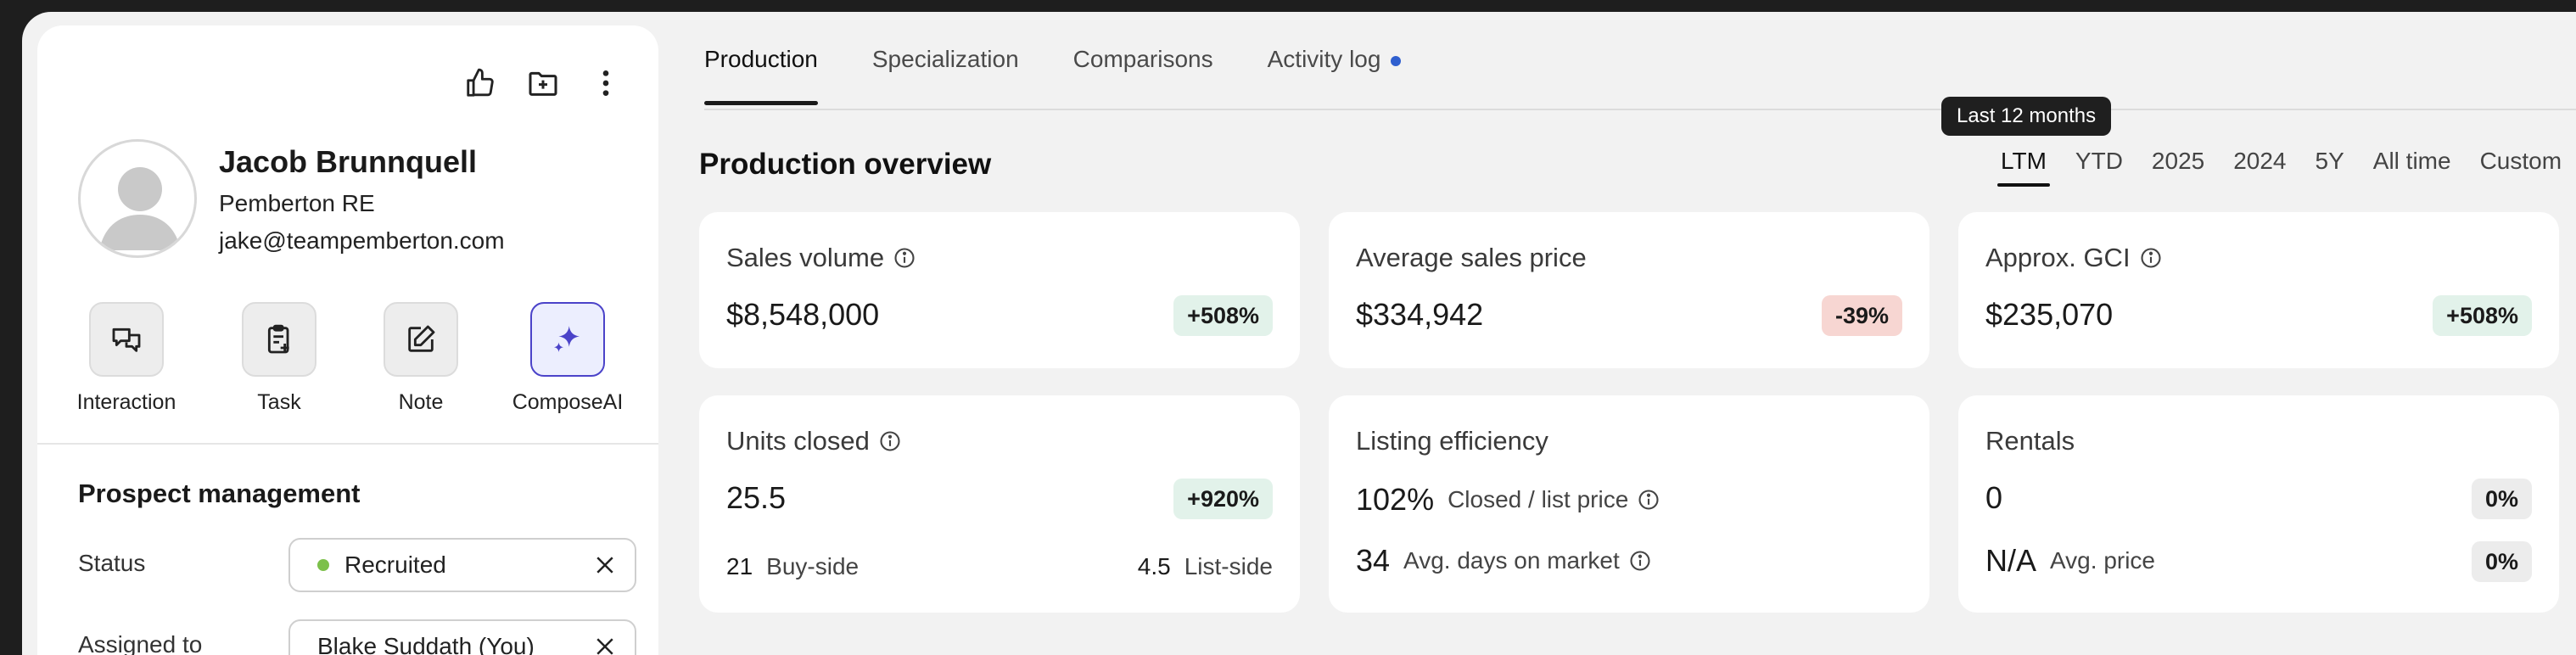  What do you see at coordinates (757, 498) in the screenshot?
I see `units-closed-value: 25.5` at bounding box center [757, 498].